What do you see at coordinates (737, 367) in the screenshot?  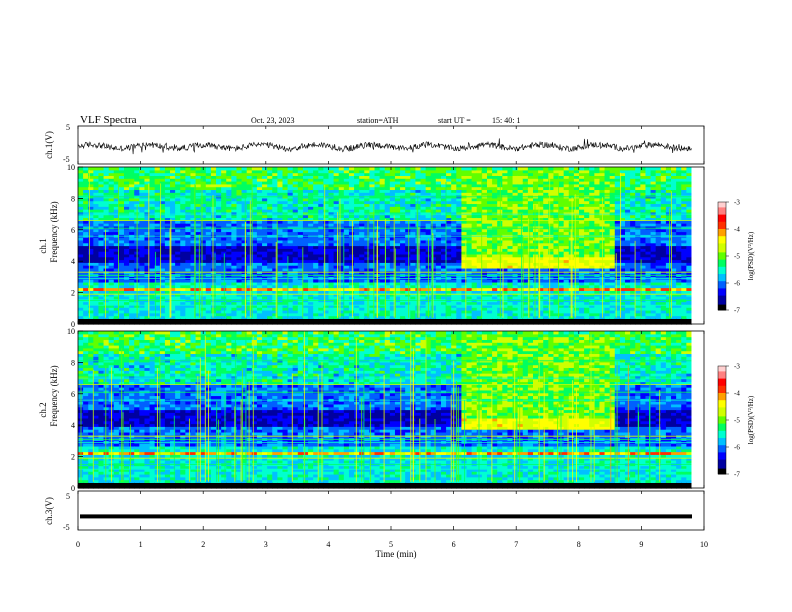 I see `ch2-colorbar-tick: -3` at bounding box center [737, 367].